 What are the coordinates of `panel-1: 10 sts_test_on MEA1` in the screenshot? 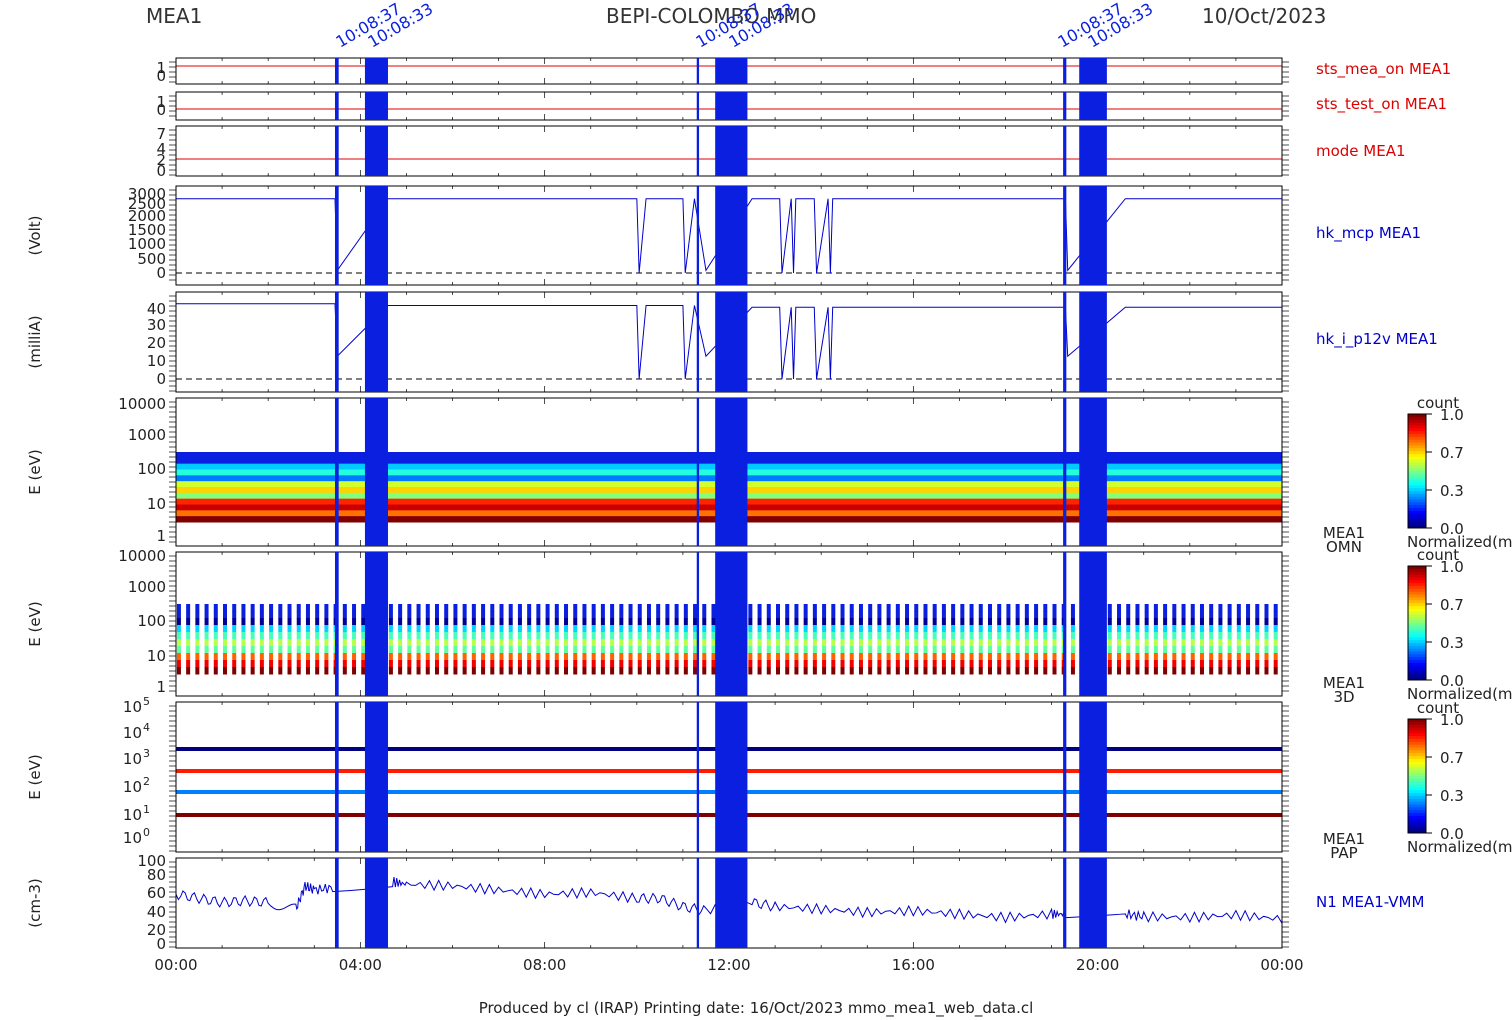 It's located at (801, 106).